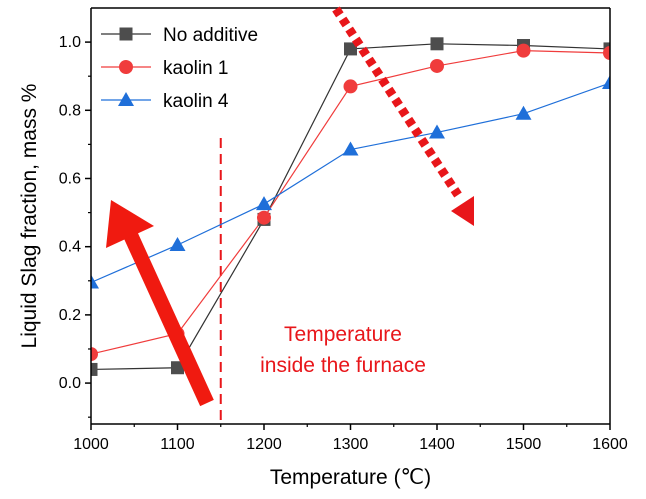 This screenshot has width=646, height=499. I want to click on x-tick-label: 1400, so click(437, 444).